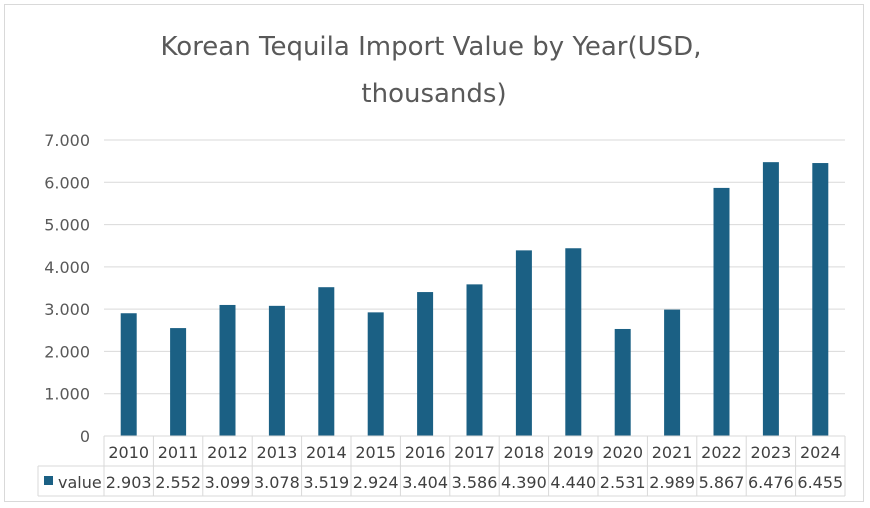 The image size is (870, 508). What do you see at coordinates (622, 452) in the screenshot?
I see `x-tick-label-2020: 2020` at bounding box center [622, 452].